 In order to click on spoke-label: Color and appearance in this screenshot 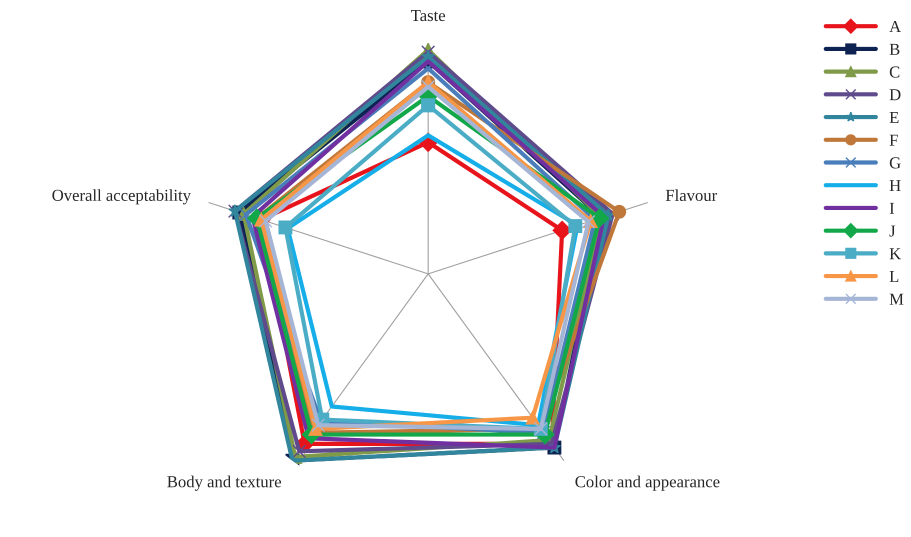, I will do `click(647, 483)`.